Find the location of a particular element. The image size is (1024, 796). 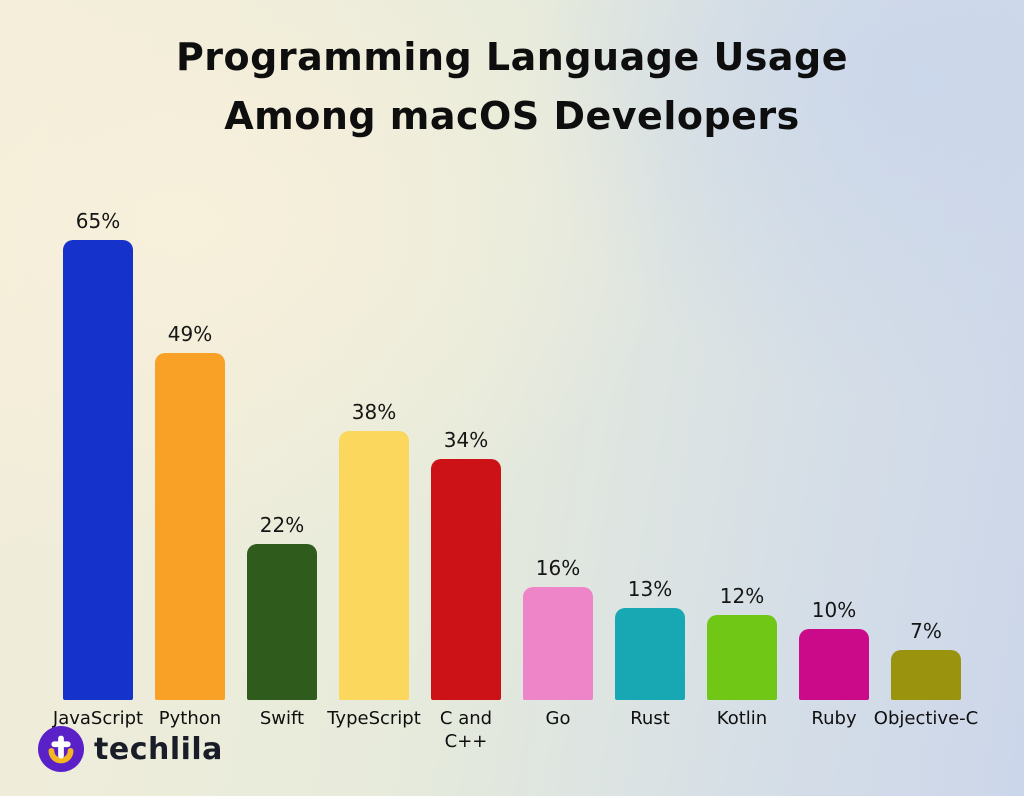

bar-swift is located at coordinates (282, 622).